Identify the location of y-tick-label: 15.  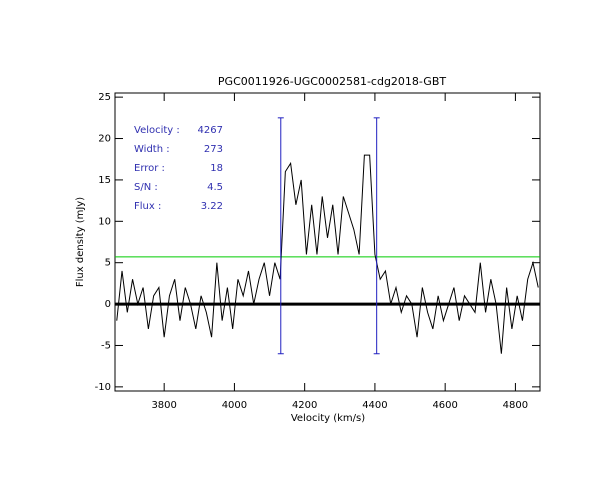
(104, 180).